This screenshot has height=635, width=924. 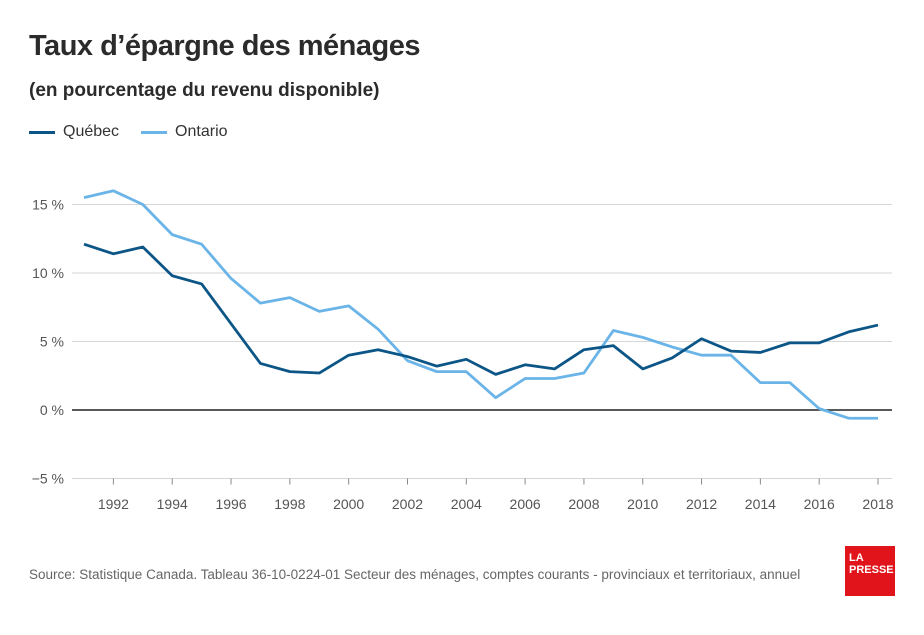 What do you see at coordinates (52, 342) in the screenshot?
I see `y-tick-label: 5 %` at bounding box center [52, 342].